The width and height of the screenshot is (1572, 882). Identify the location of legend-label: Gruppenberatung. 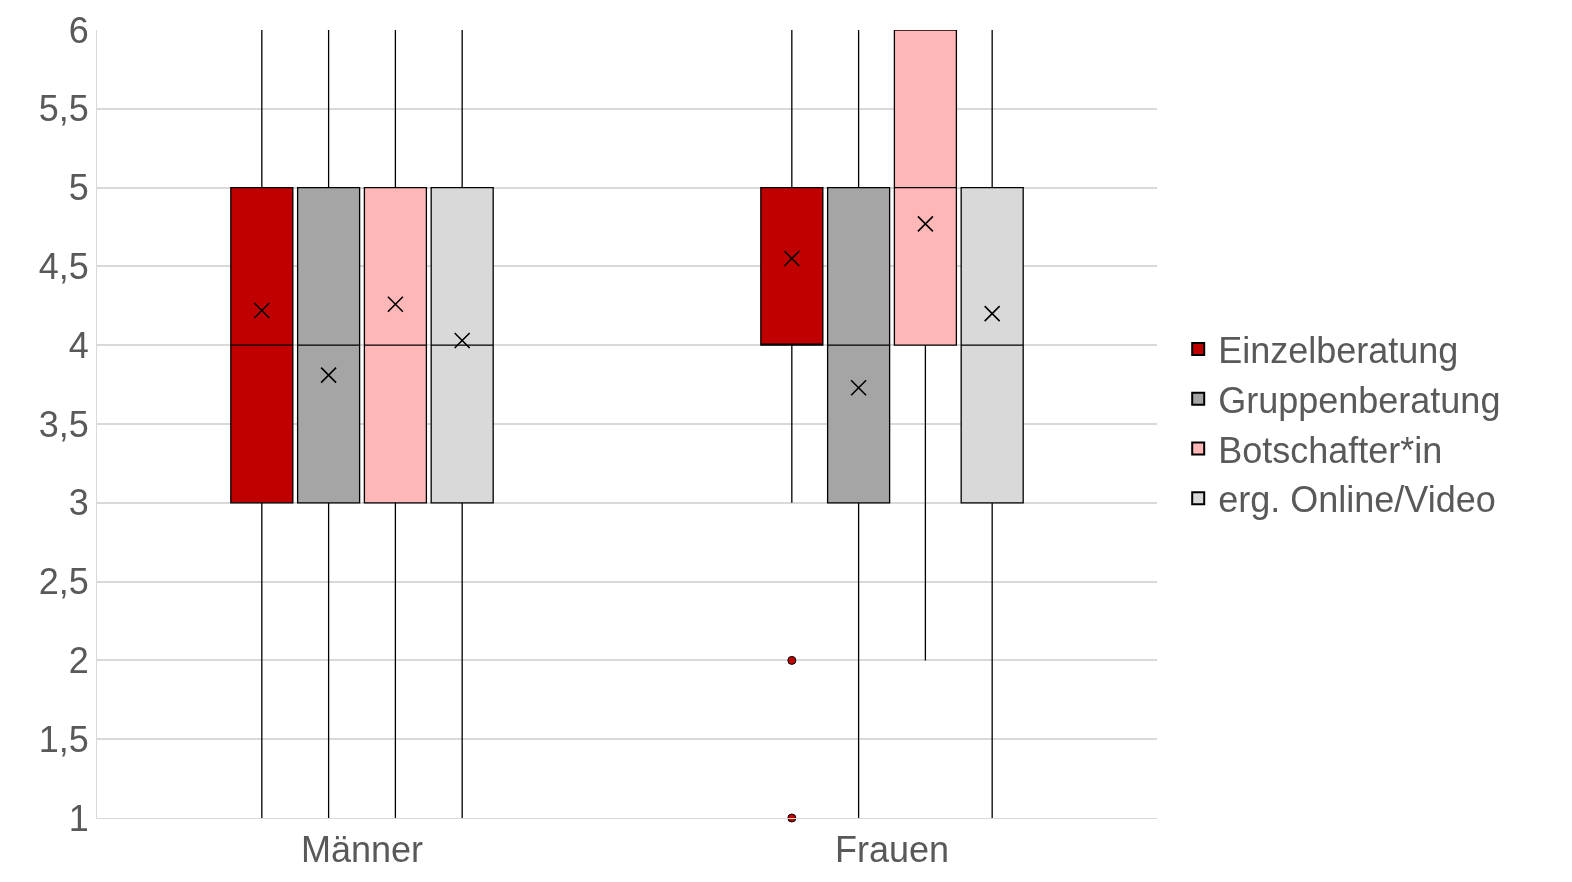
(1359, 400).